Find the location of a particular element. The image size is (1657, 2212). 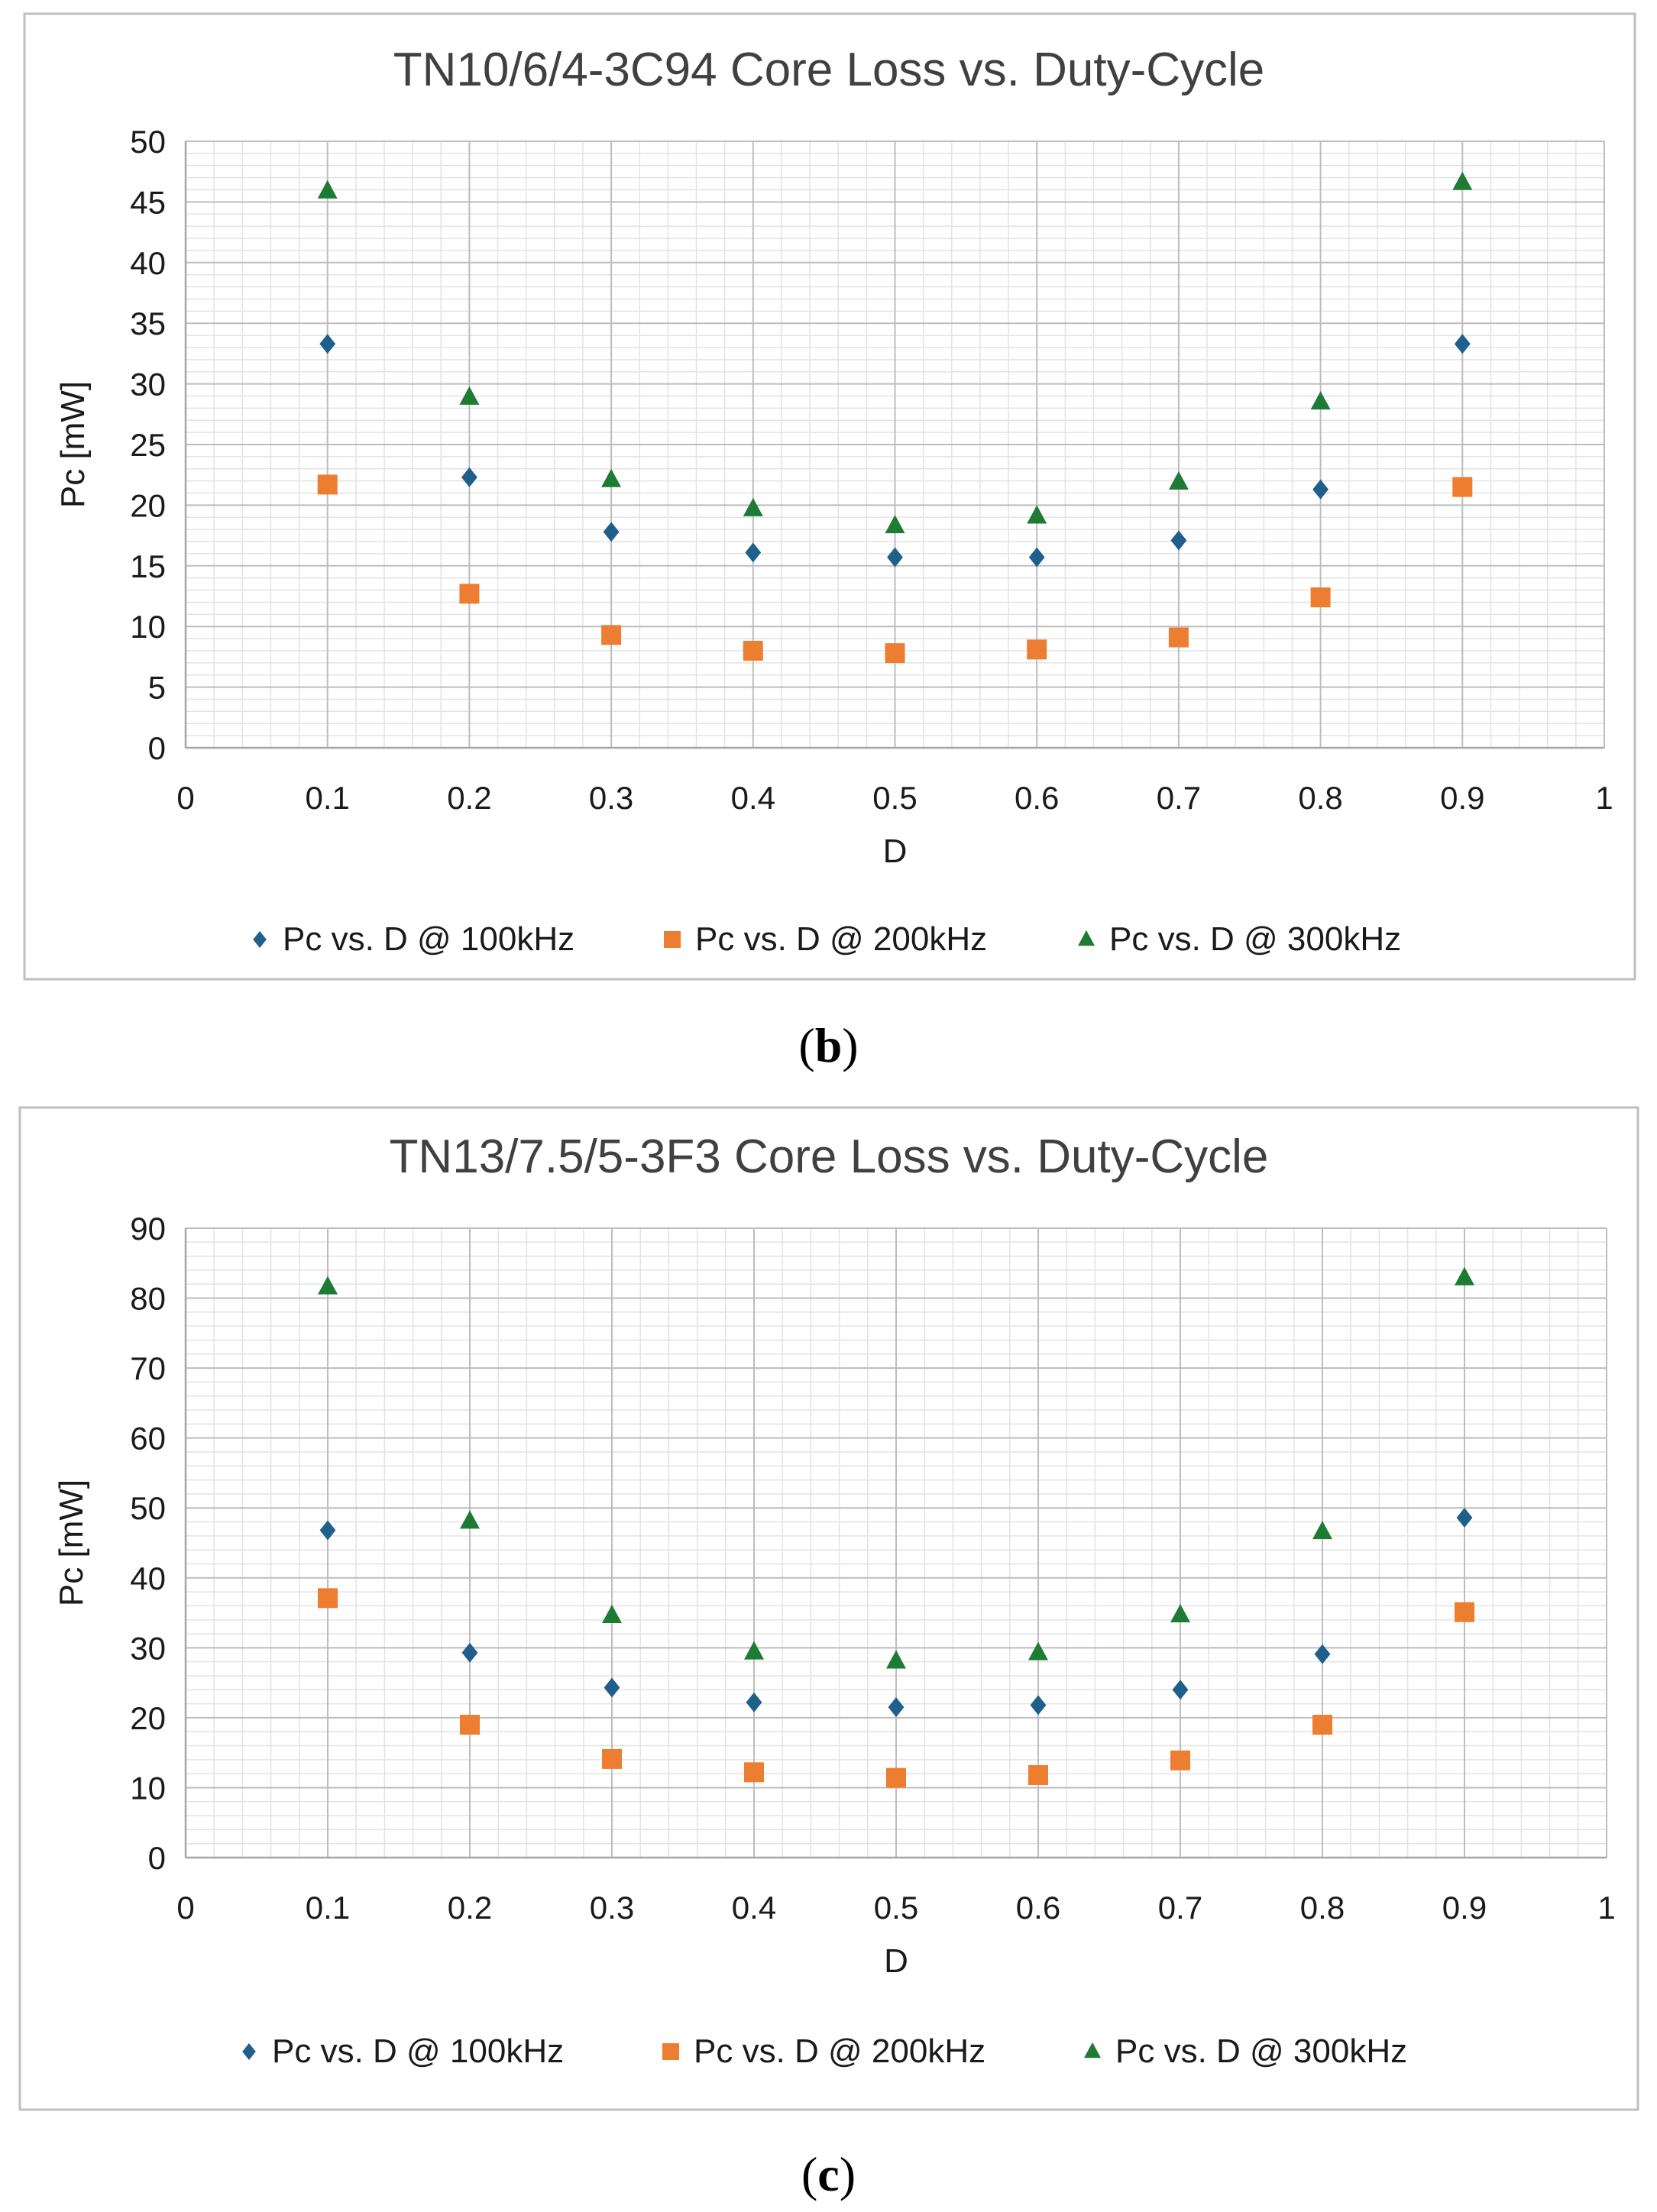

x-tick-label: 0.1 is located at coordinates (328, 798).